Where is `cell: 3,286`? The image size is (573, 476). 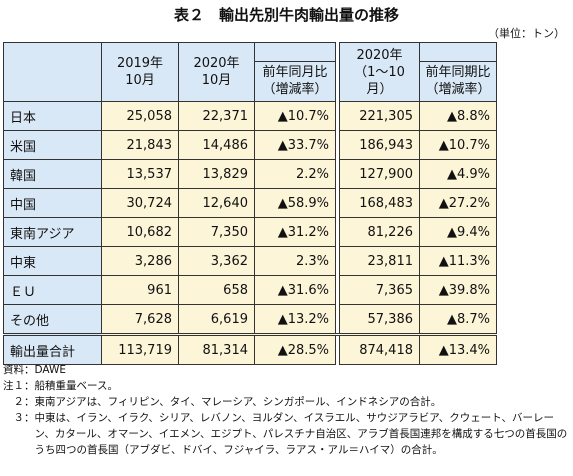 cell: 3,286 is located at coordinates (140, 261).